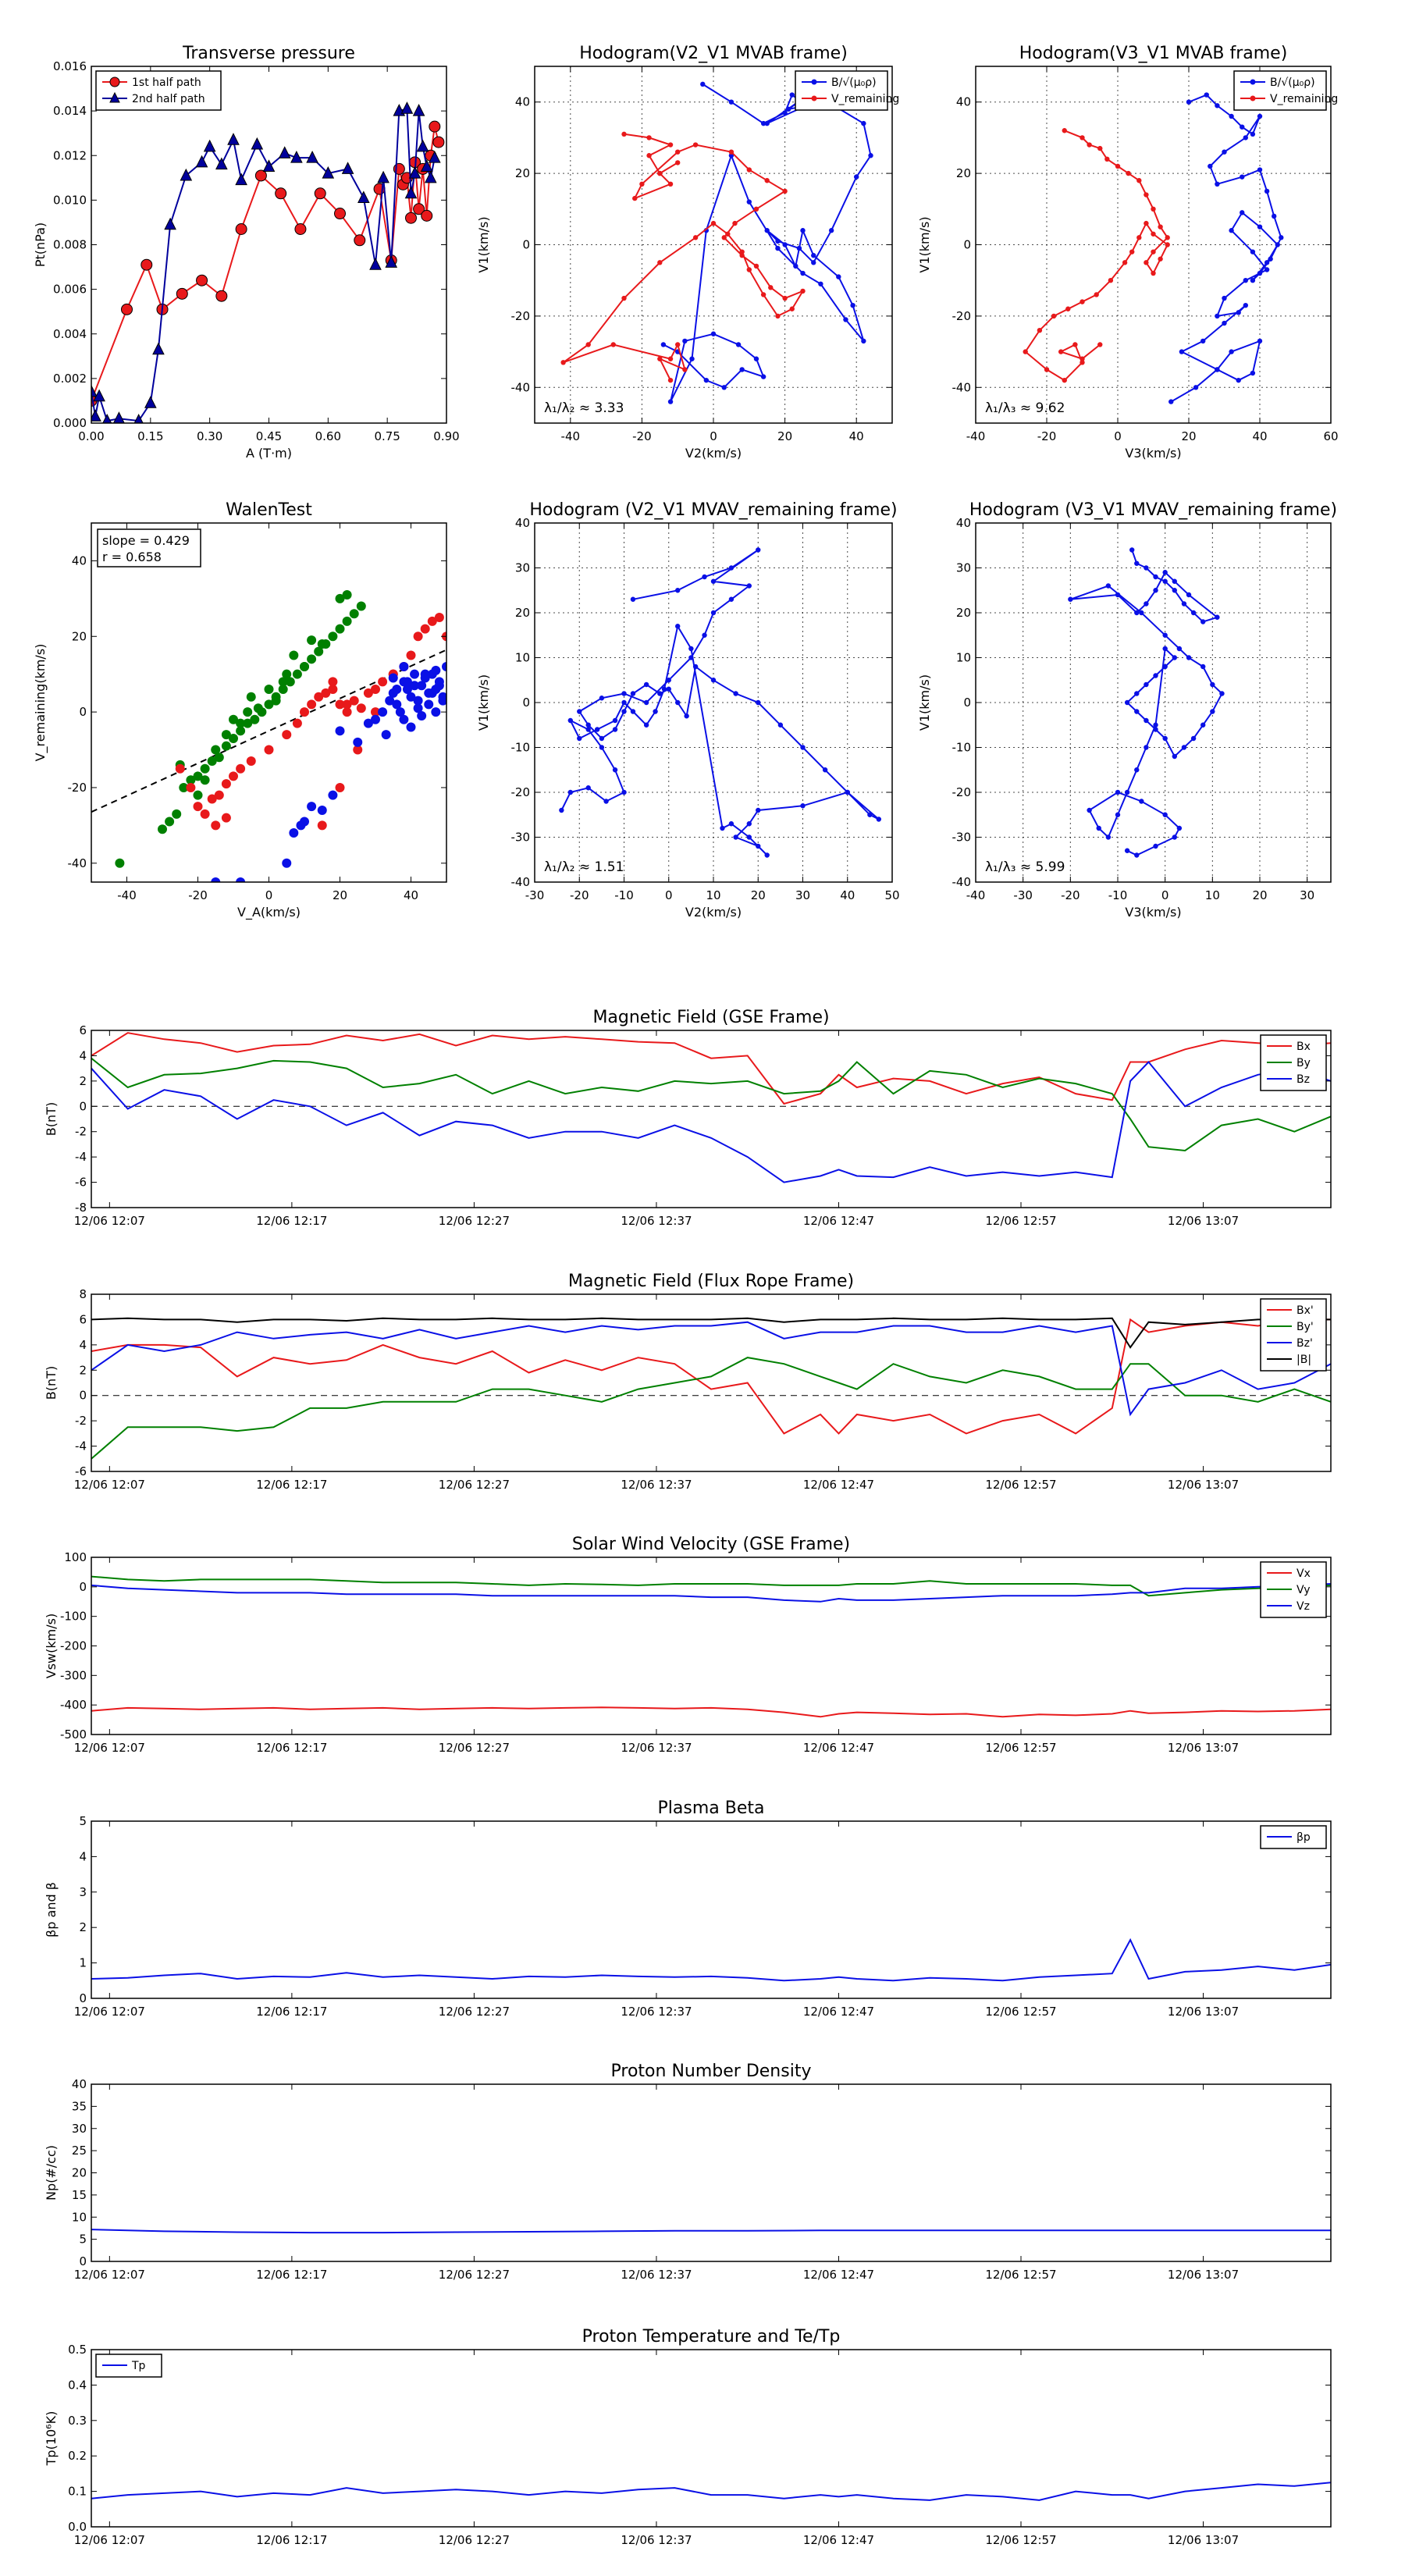 The width and height of the screenshot is (1405, 2576). What do you see at coordinates (712, 1808) in the screenshot?
I see `chart-title: Plasma Beta` at bounding box center [712, 1808].